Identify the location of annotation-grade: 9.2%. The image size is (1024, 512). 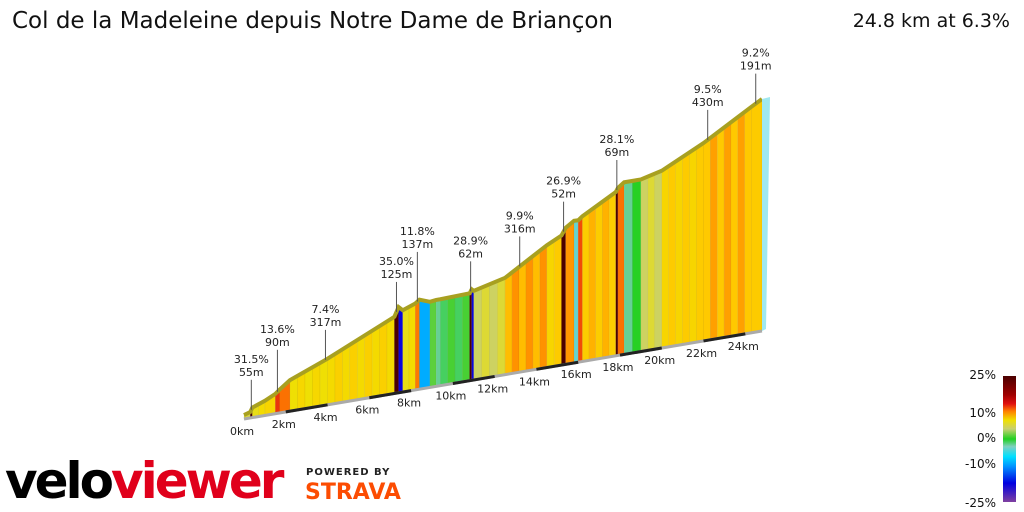
(756, 53).